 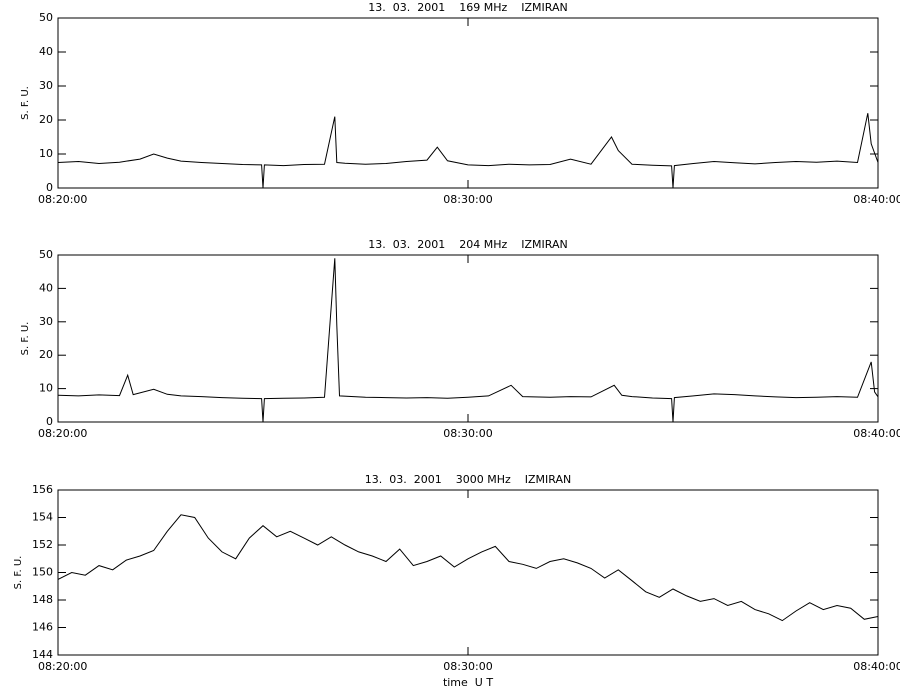 I want to click on chart-title: 13. 03. 2001 169 MHz IZMIRAN, so click(x=467, y=7).